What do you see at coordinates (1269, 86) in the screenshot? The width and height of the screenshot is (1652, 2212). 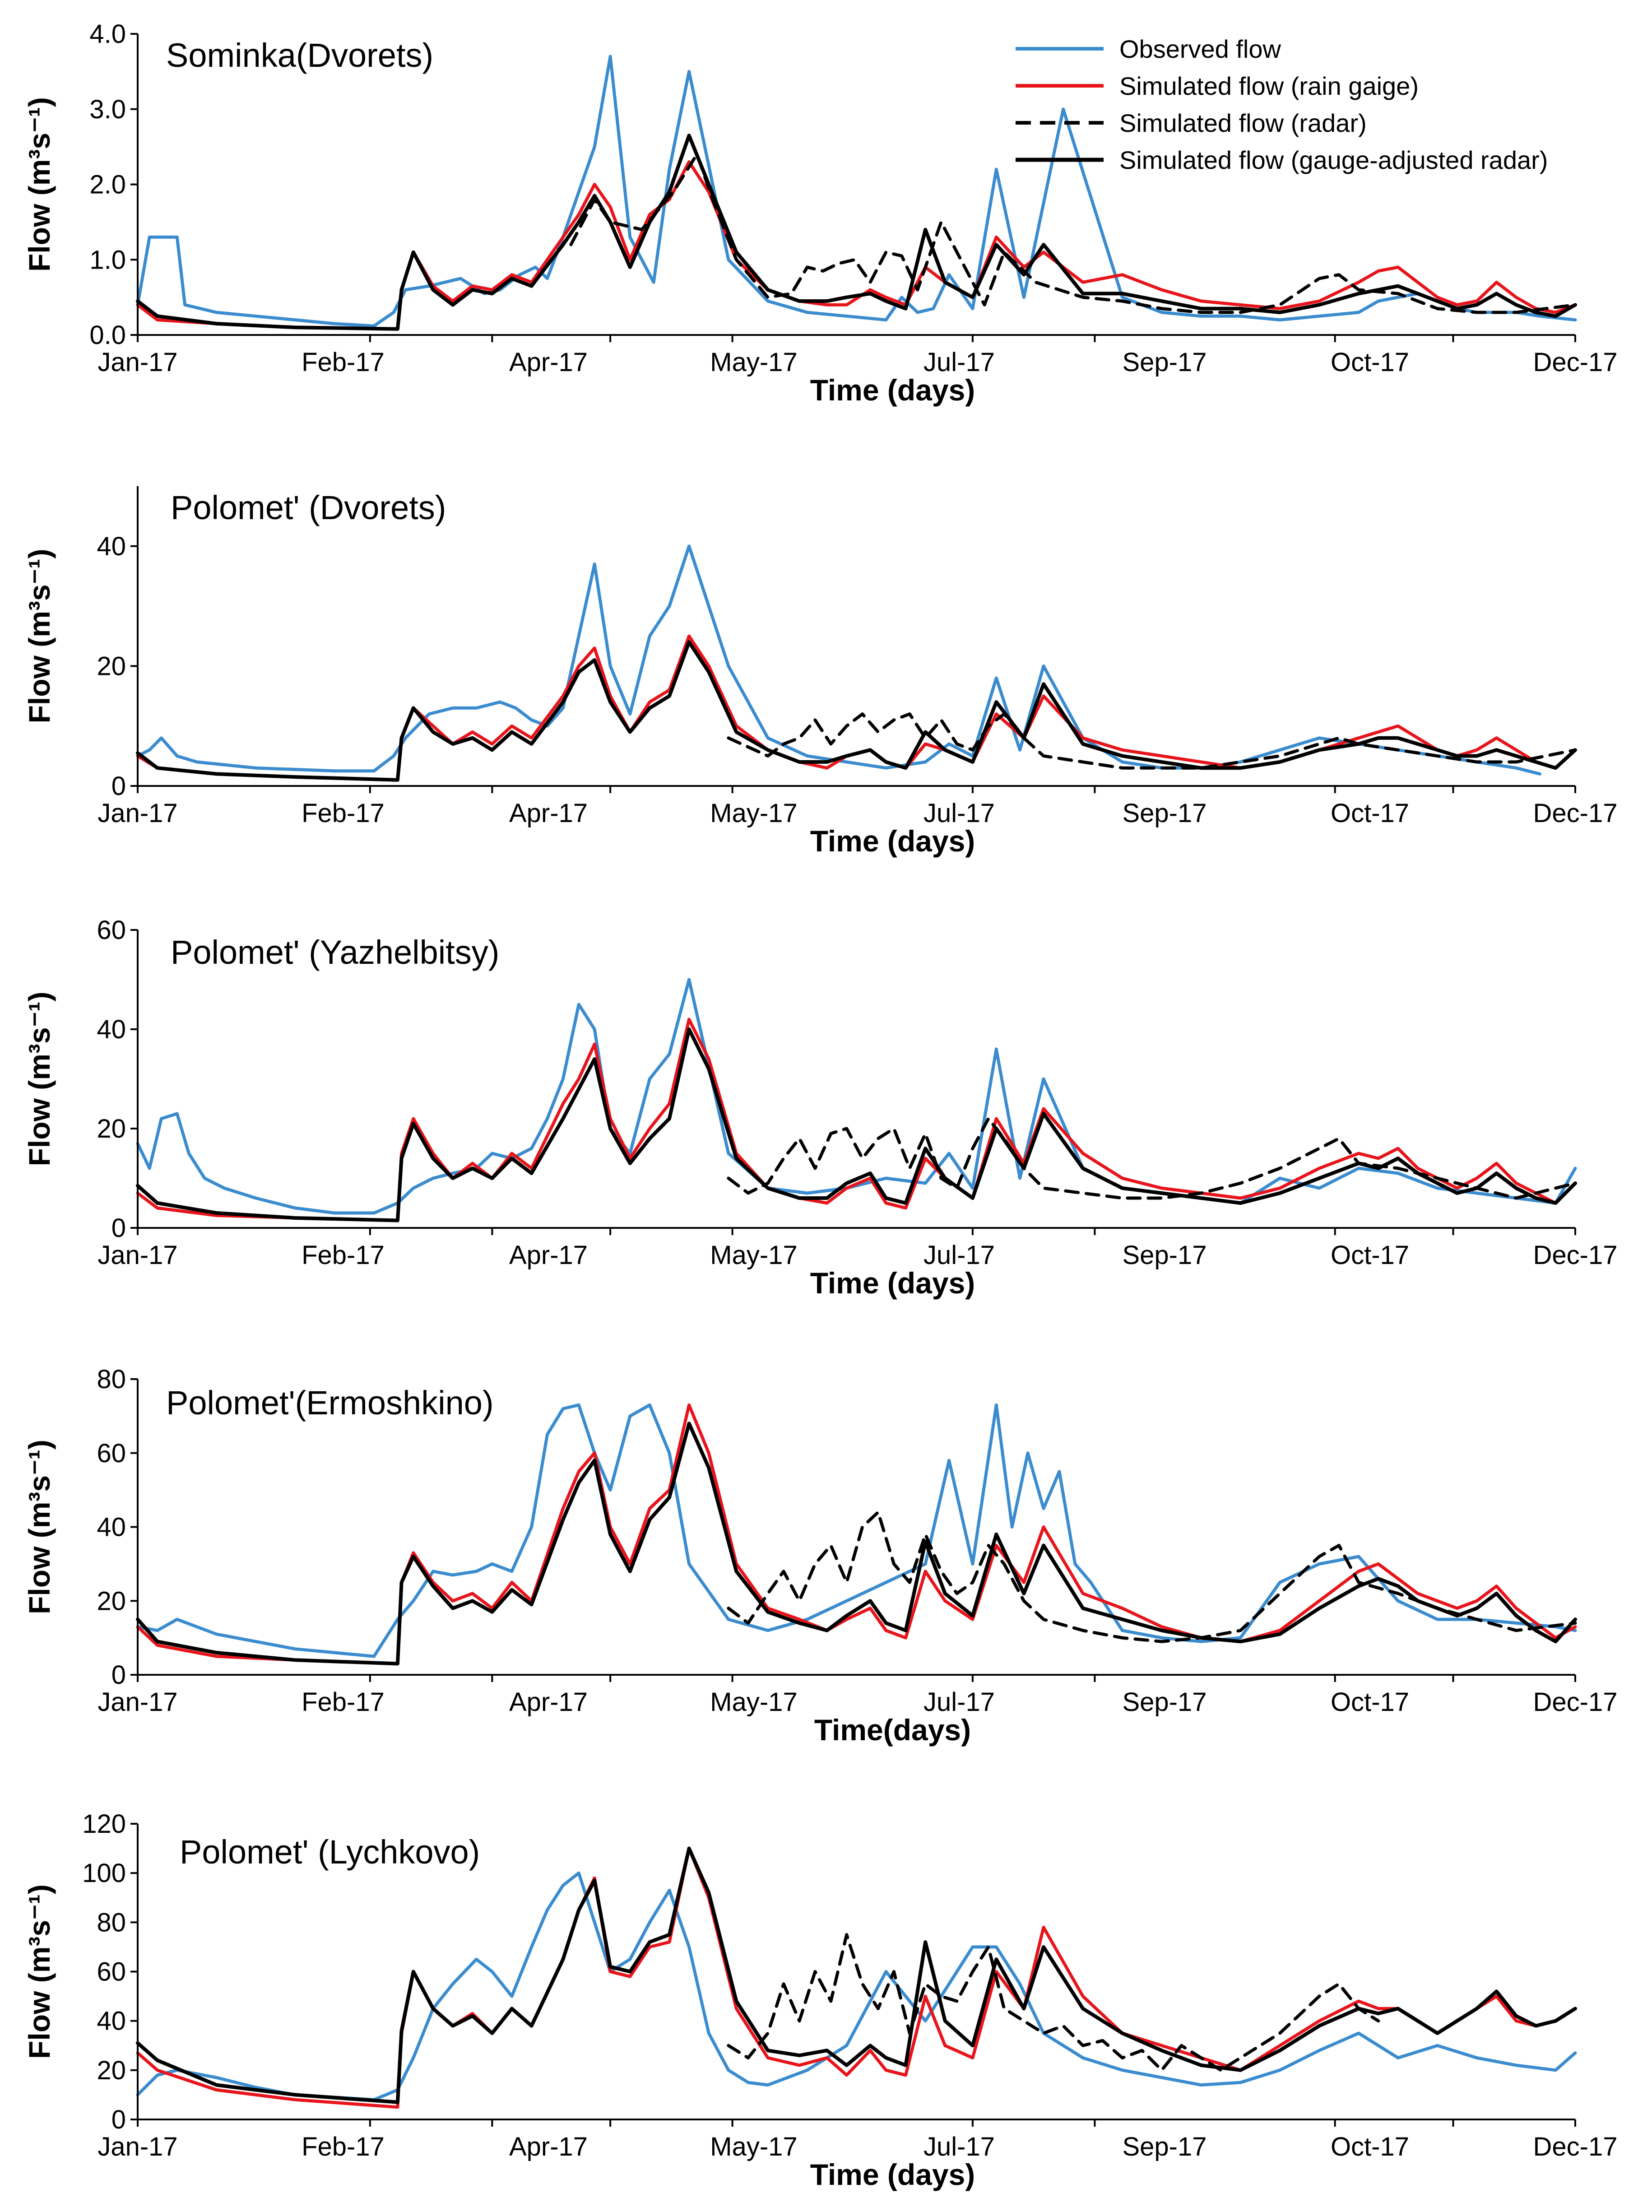 I see `legend-label: Simulated flow (rain gaige)` at bounding box center [1269, 86].